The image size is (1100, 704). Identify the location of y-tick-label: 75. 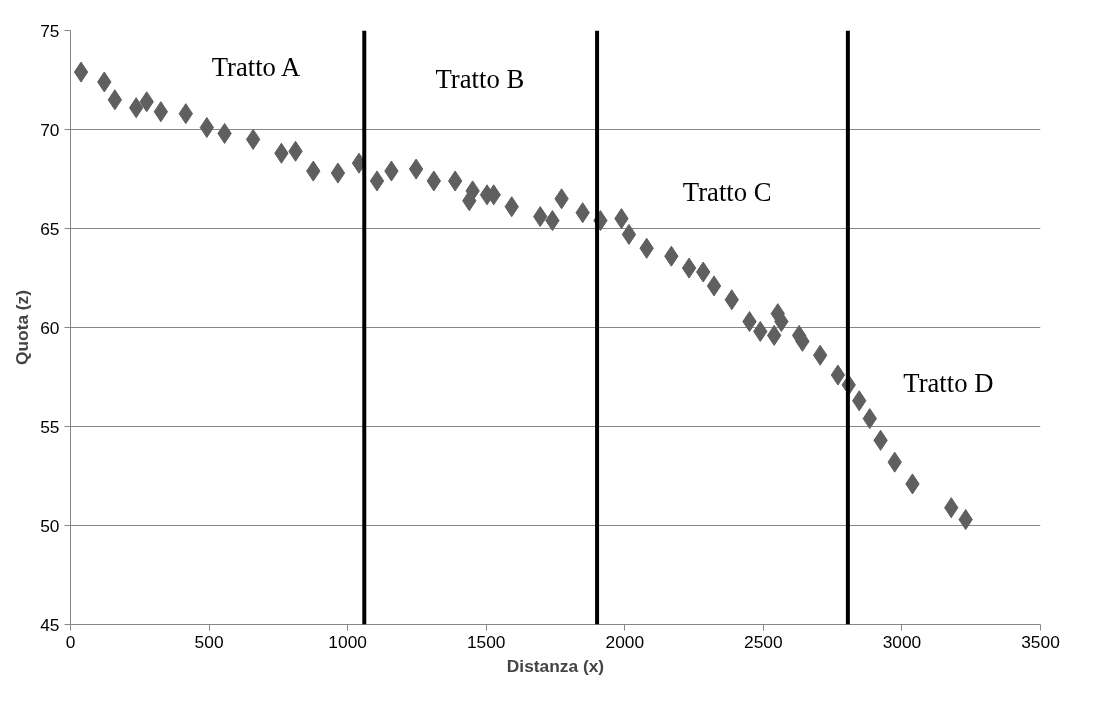
(50, 30).